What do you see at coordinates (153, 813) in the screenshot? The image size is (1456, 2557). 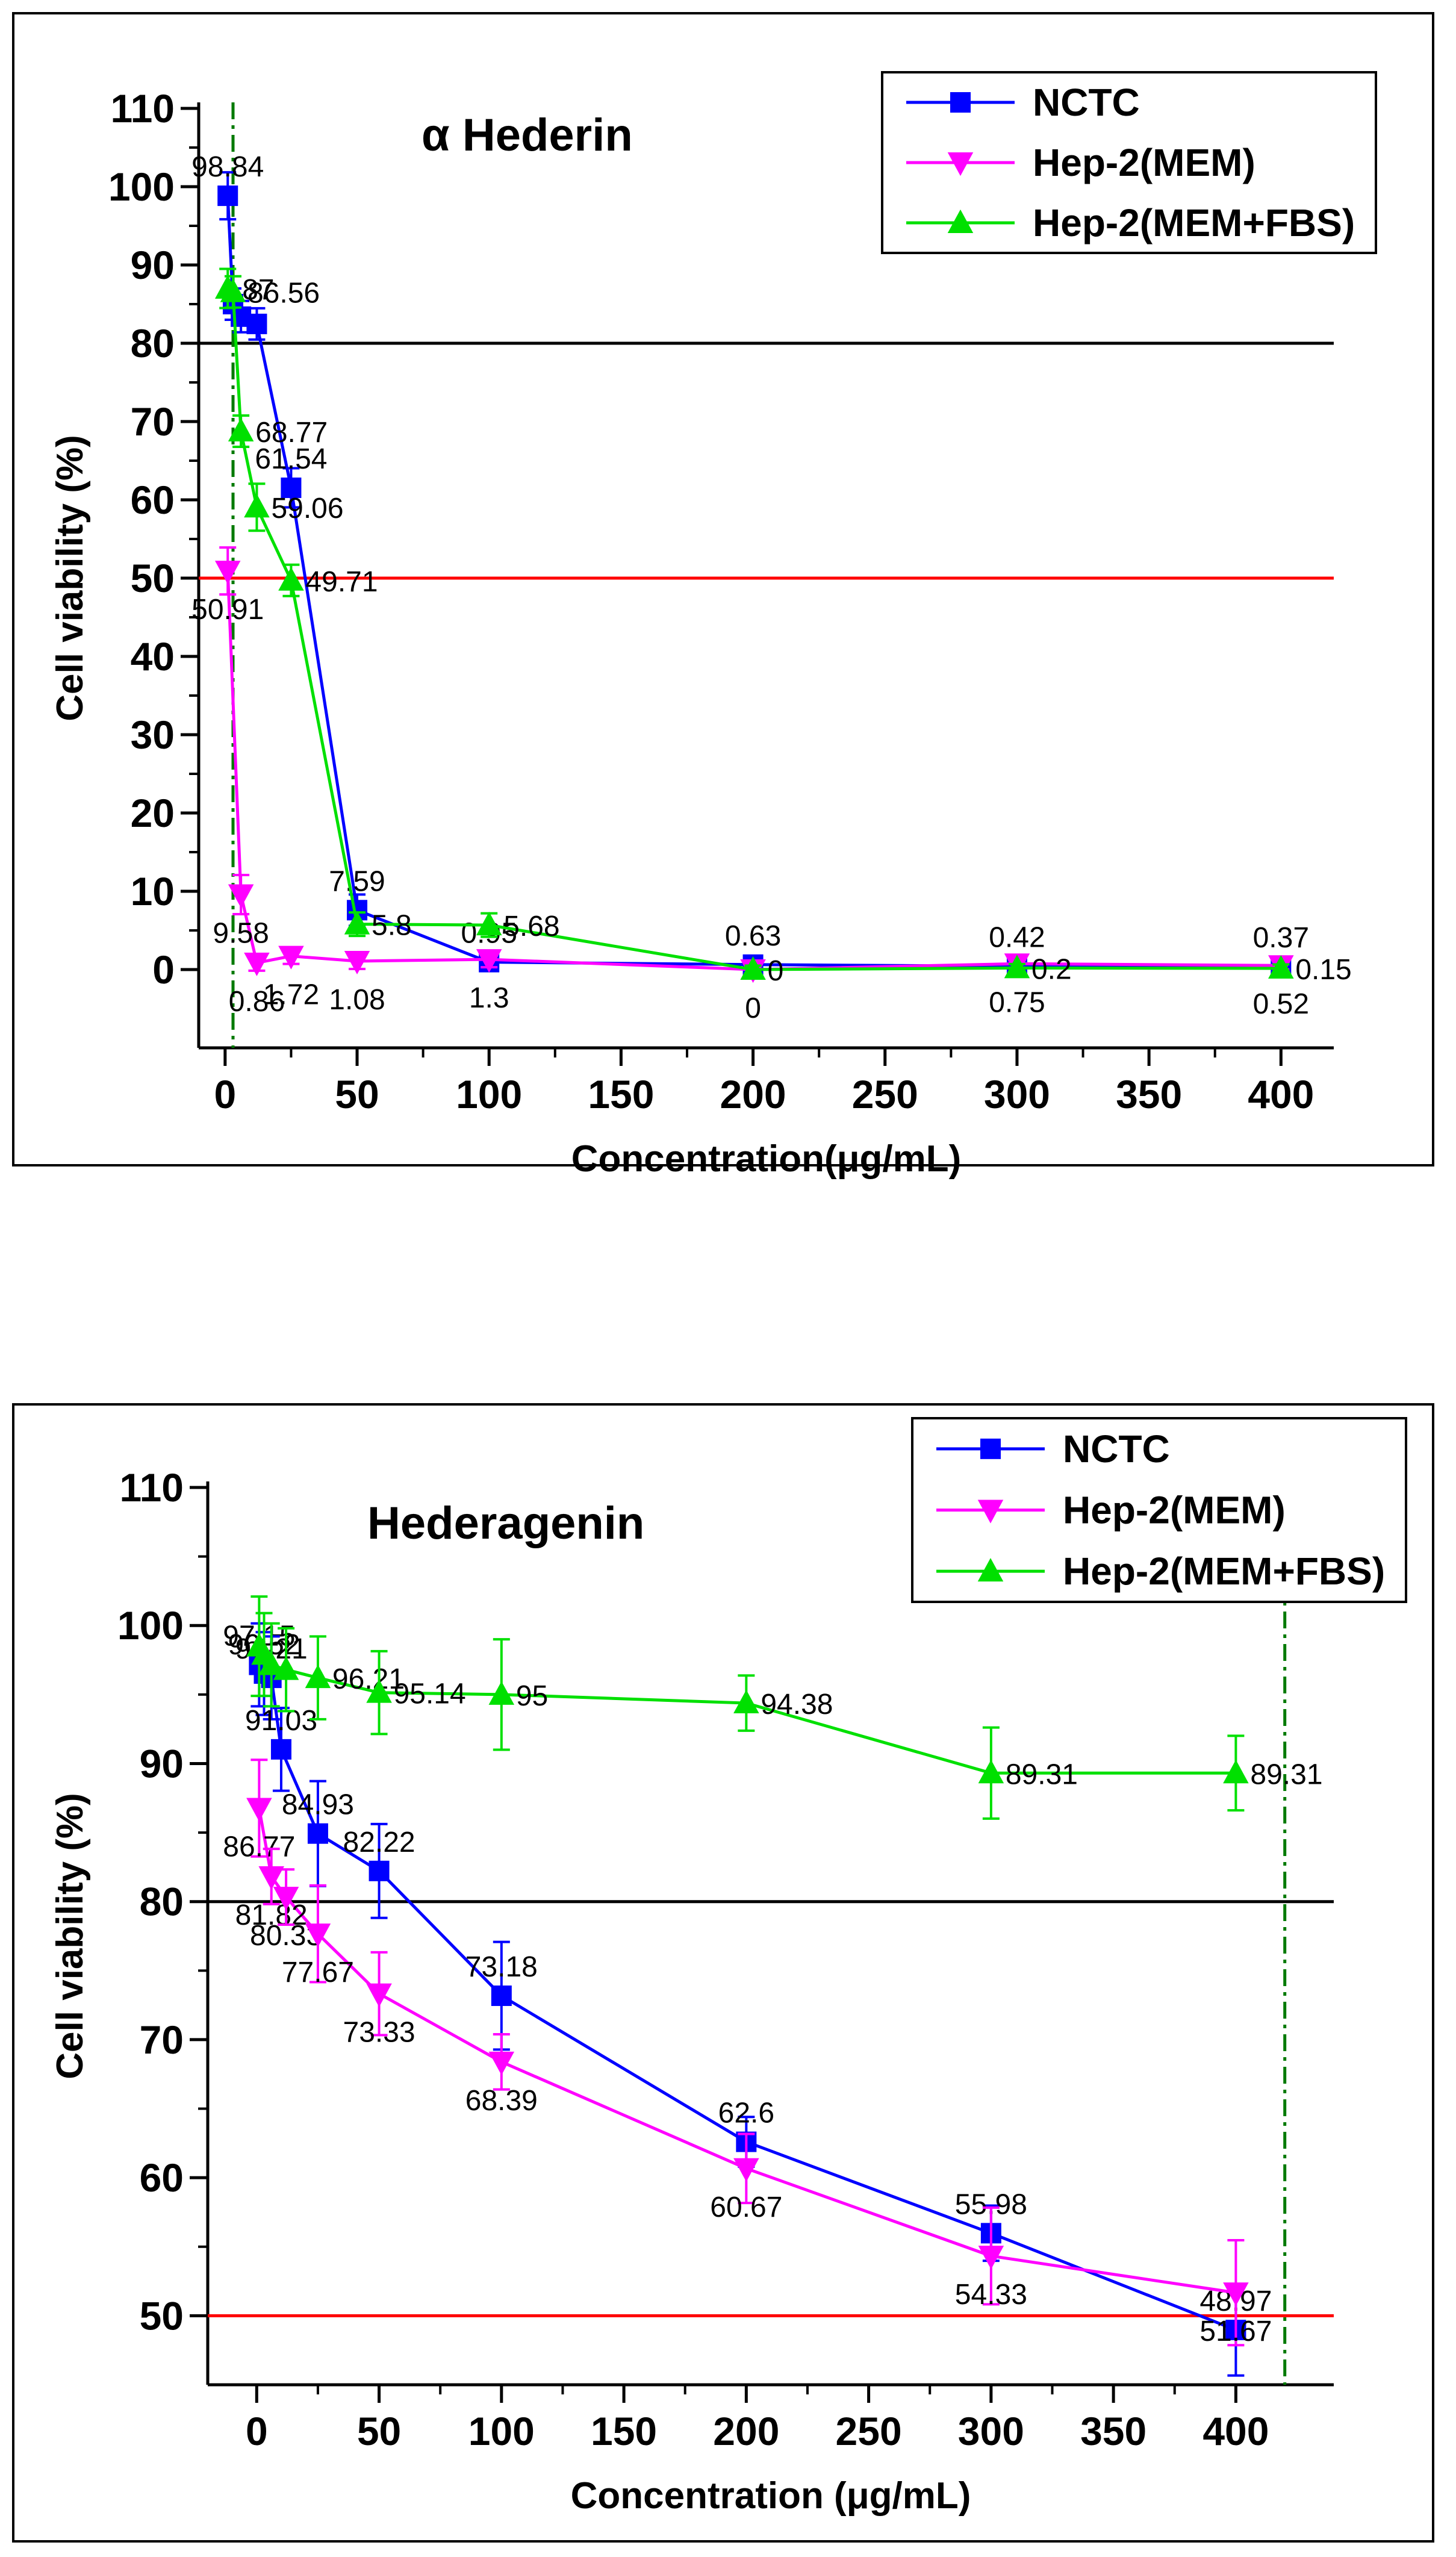 I see `y-tick-label: 20` at bounding box center [153, 813].